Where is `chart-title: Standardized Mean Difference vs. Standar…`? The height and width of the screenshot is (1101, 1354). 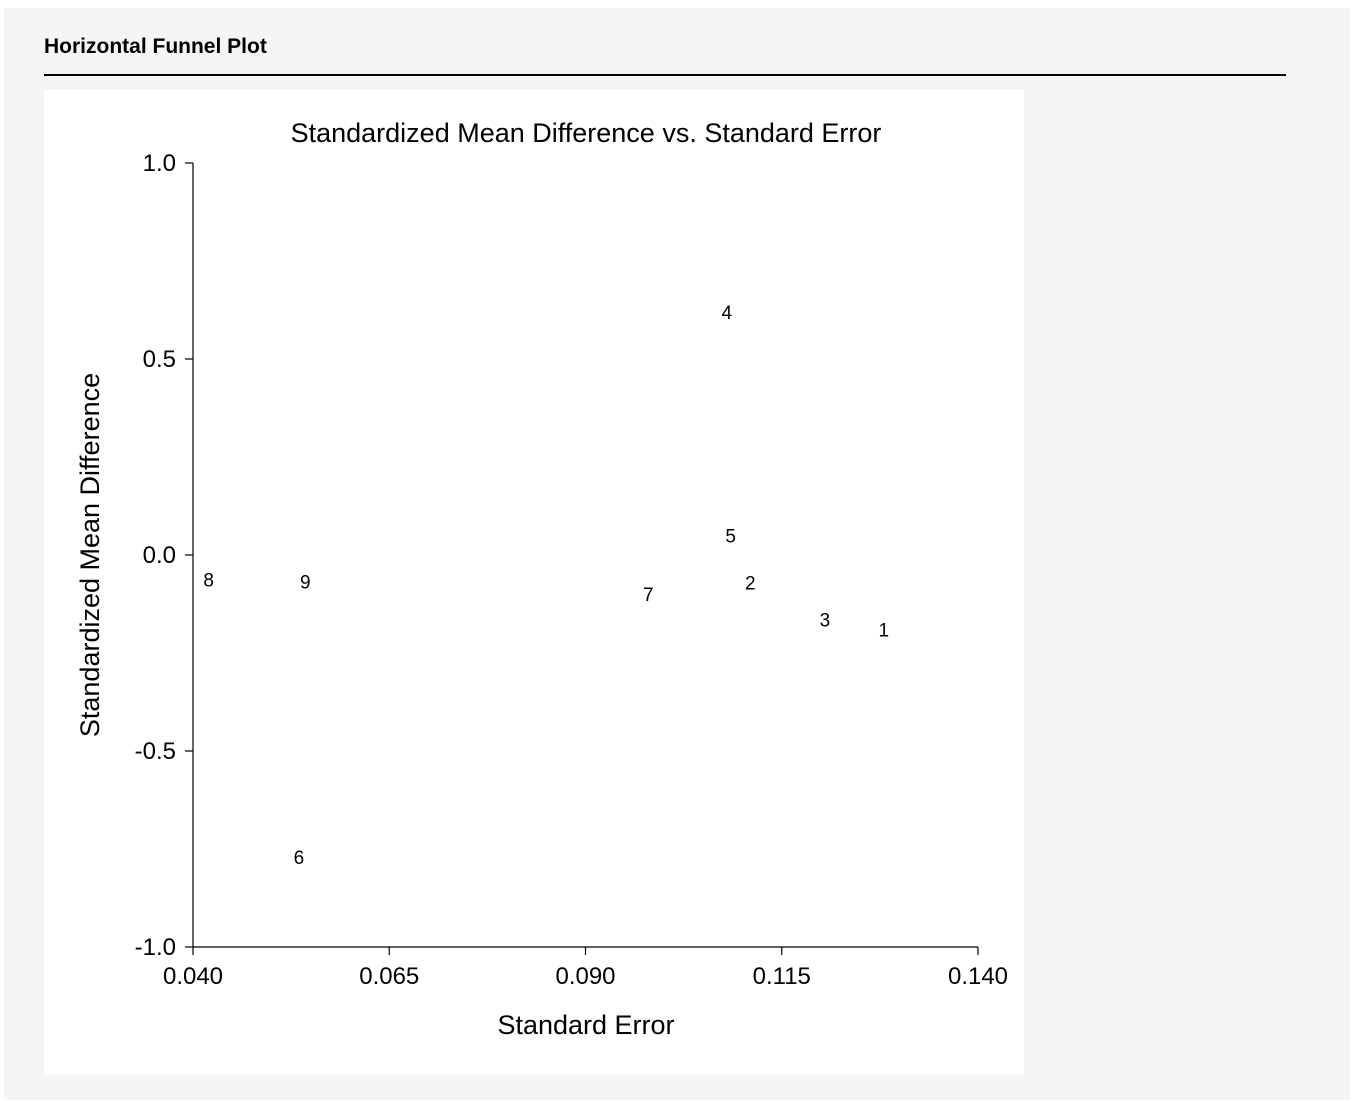 chart-title: Standardized Mean Difference vs. Standar… is located at coordinates (586, 133).